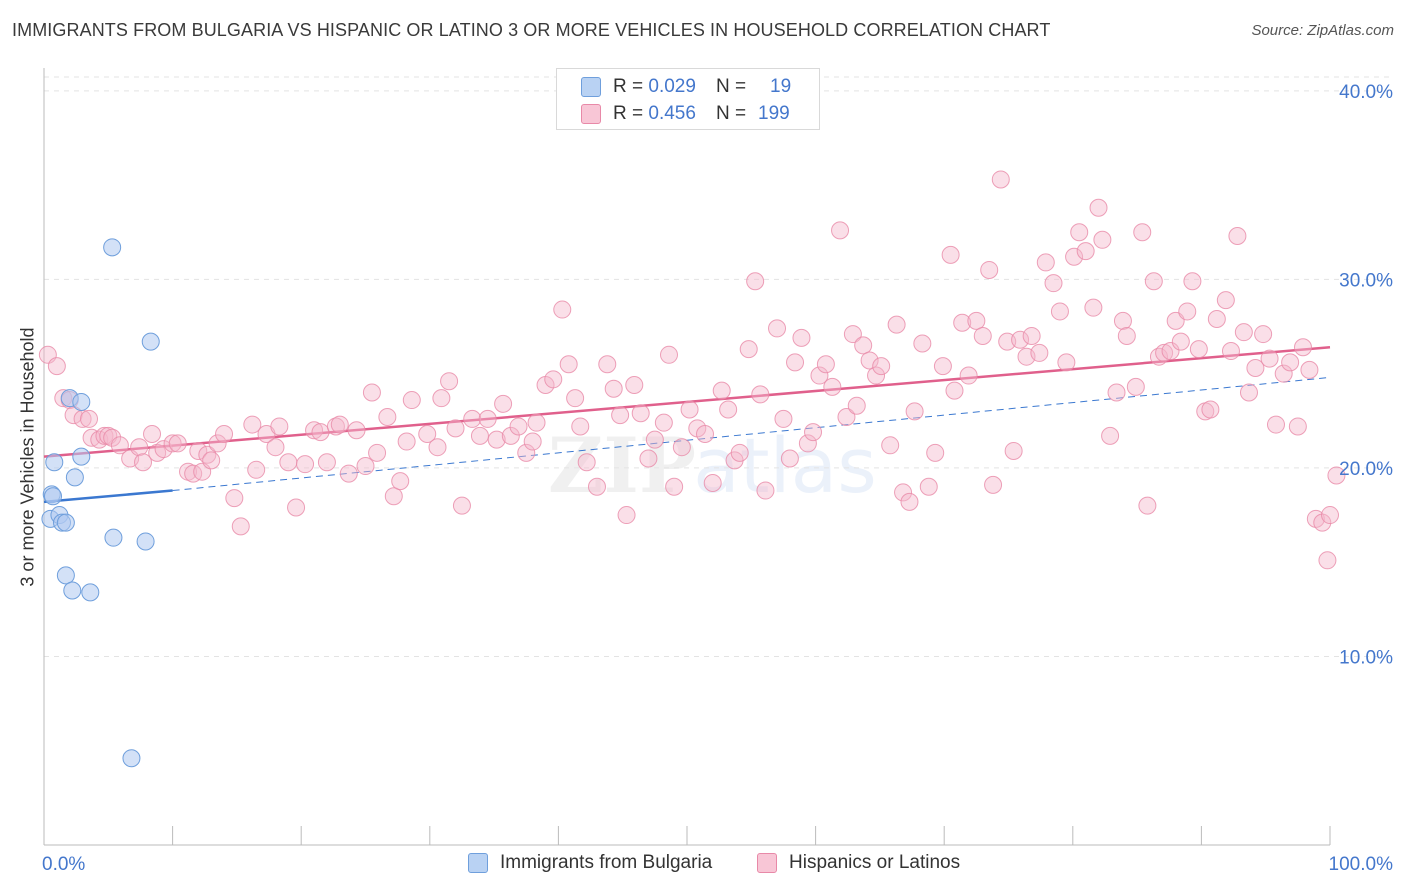 The width and height of the screenshot is (1406, 892). What do you see at coordinates (591, 114) in the screenshot?
I see `legend-swatch-pink` at bounding box center [591, 114].